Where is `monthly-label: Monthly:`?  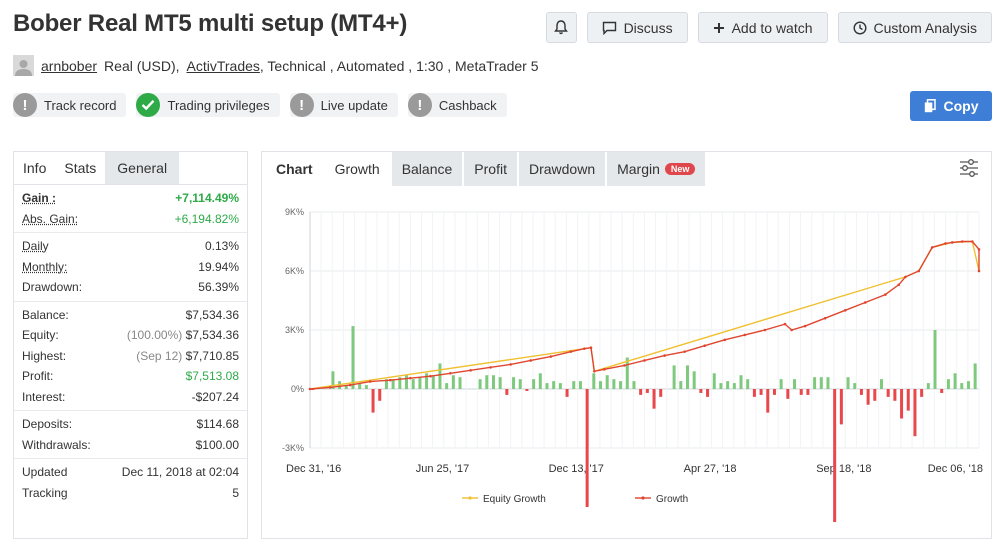 monthly-label: Monthly: is located at coordinates (45, 266).